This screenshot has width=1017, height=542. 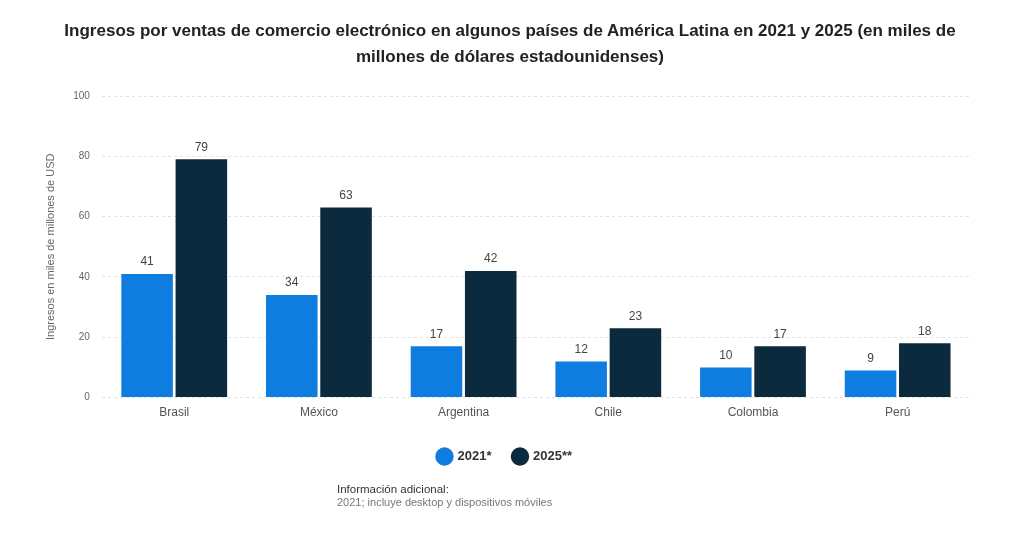 I want to click on y-tick-label: 60, so click(x=84, y=216).